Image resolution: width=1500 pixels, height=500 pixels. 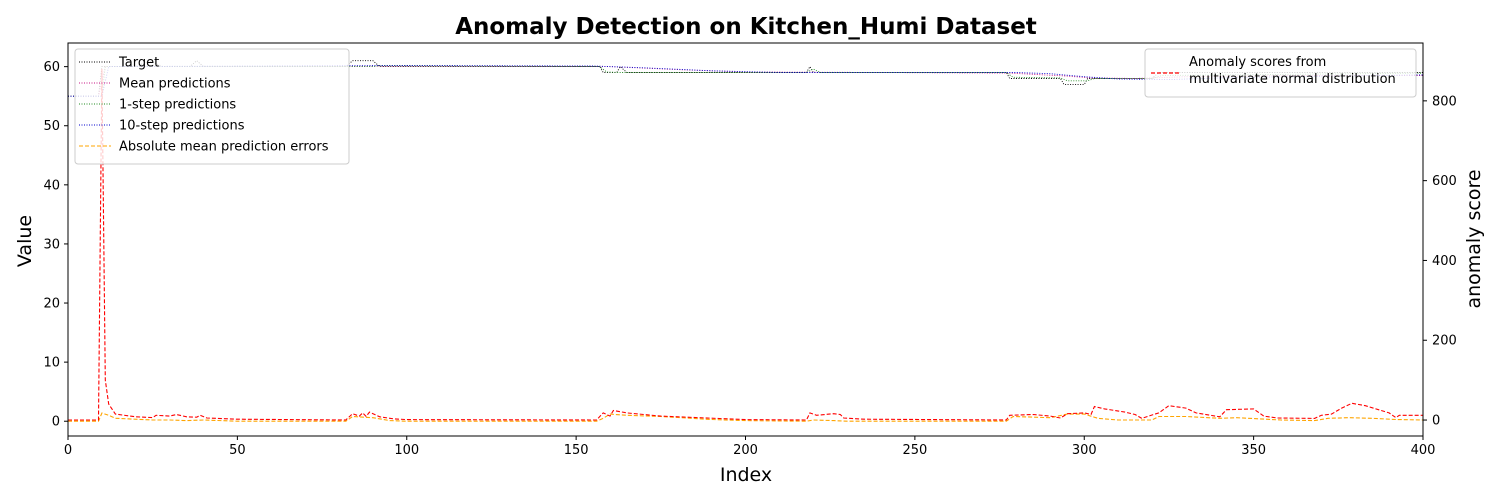 What do you see at coordinates (68, 450) in the screenshot?
I see `x-tick-label: 0` at bounding box center [68, 450].